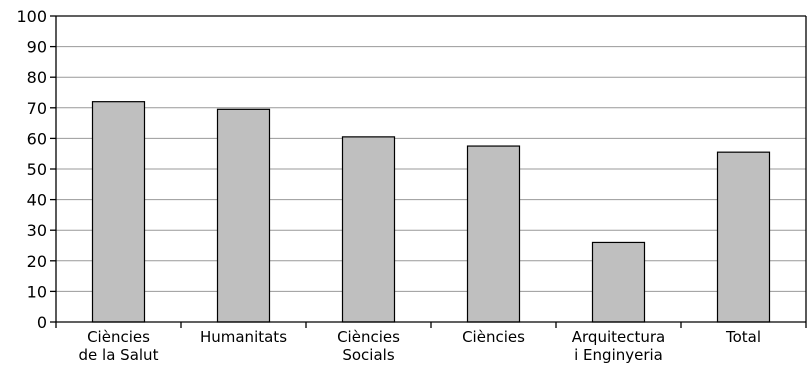 Image resolution: width=808 pixels, height=371 pixels. What do you see at coordinates (37, 169) in the screenshot?
I see `y-tick-label: 50` at bounding box center [37, 169].